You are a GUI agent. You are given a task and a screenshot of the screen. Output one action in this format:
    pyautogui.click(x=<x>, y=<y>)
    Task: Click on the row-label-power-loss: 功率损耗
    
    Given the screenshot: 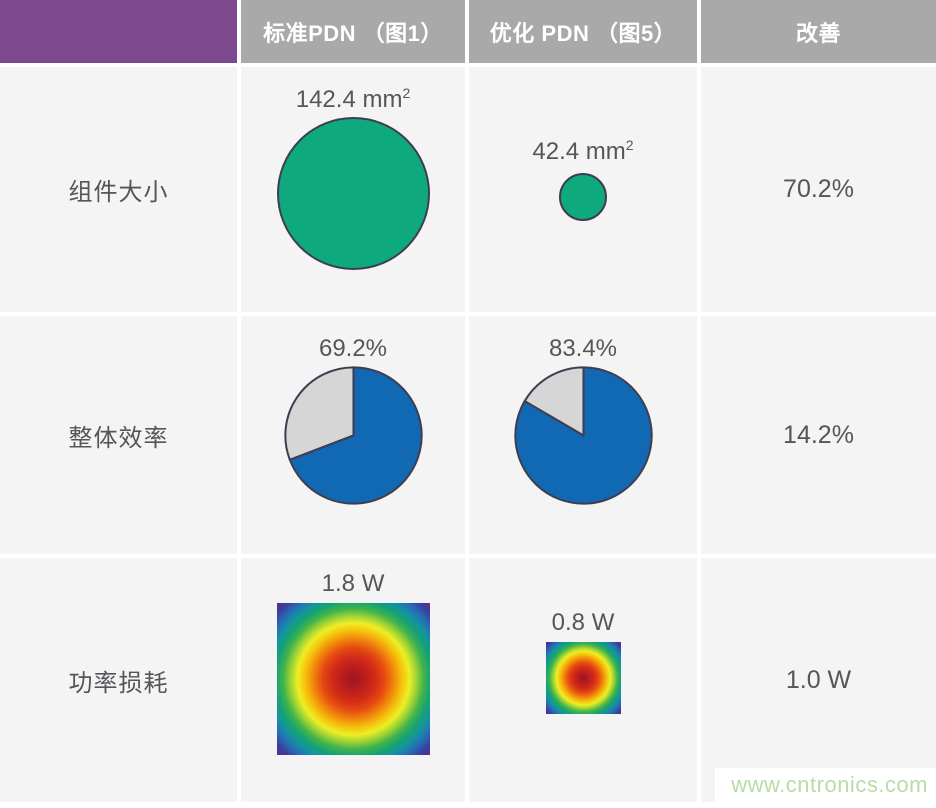 What is the action you would take?
    pyautogui.click(x=118, y=683)
    